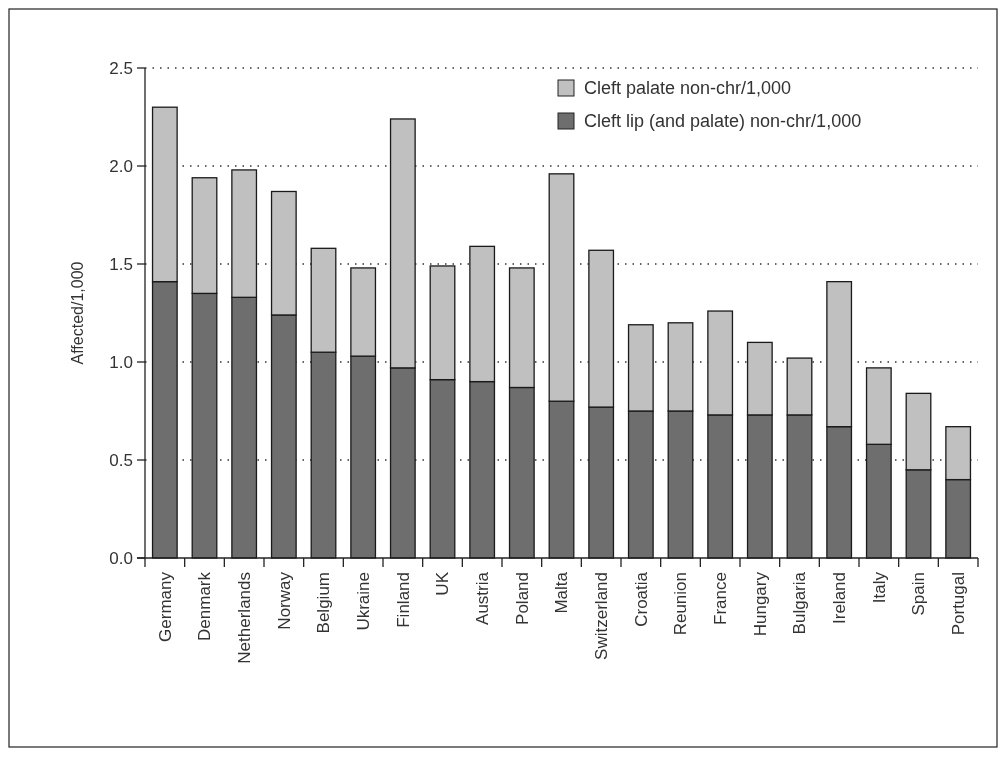  I want to click on y-tick-label: 1.0, so click(121, 362).